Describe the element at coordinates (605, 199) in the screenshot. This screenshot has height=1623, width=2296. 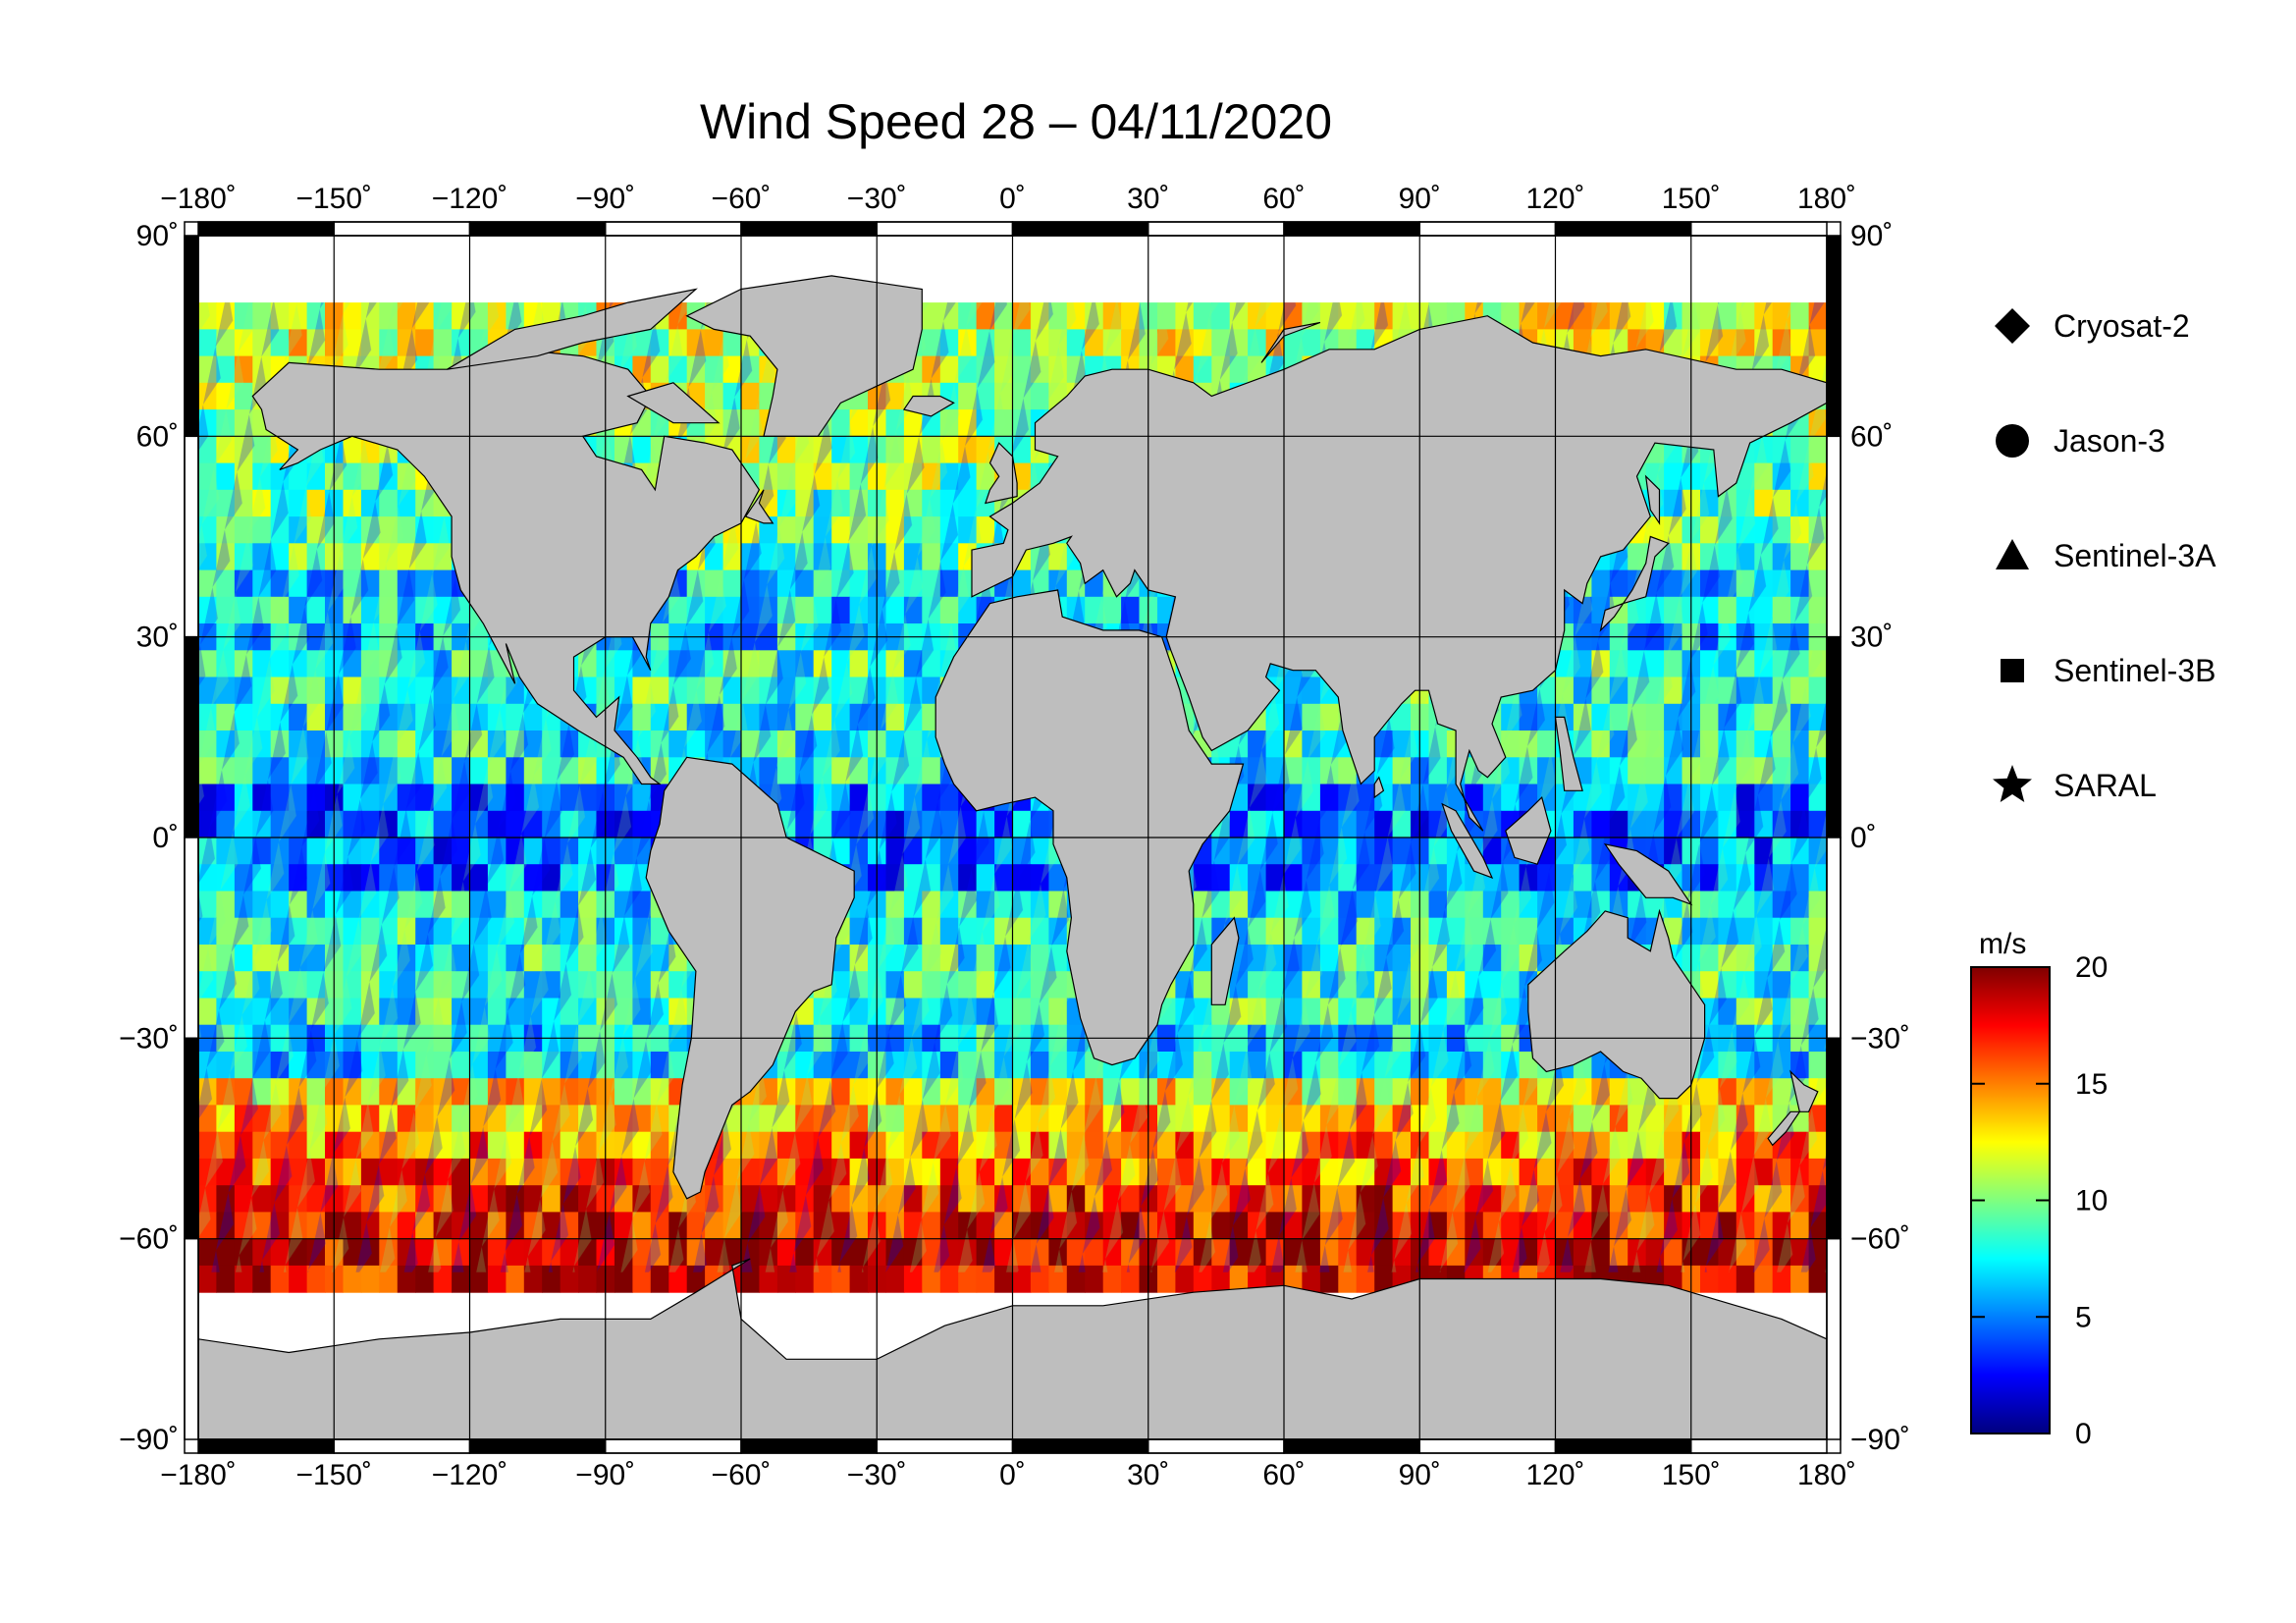
I see `lon-tick-label-top: −90˚` at that location.